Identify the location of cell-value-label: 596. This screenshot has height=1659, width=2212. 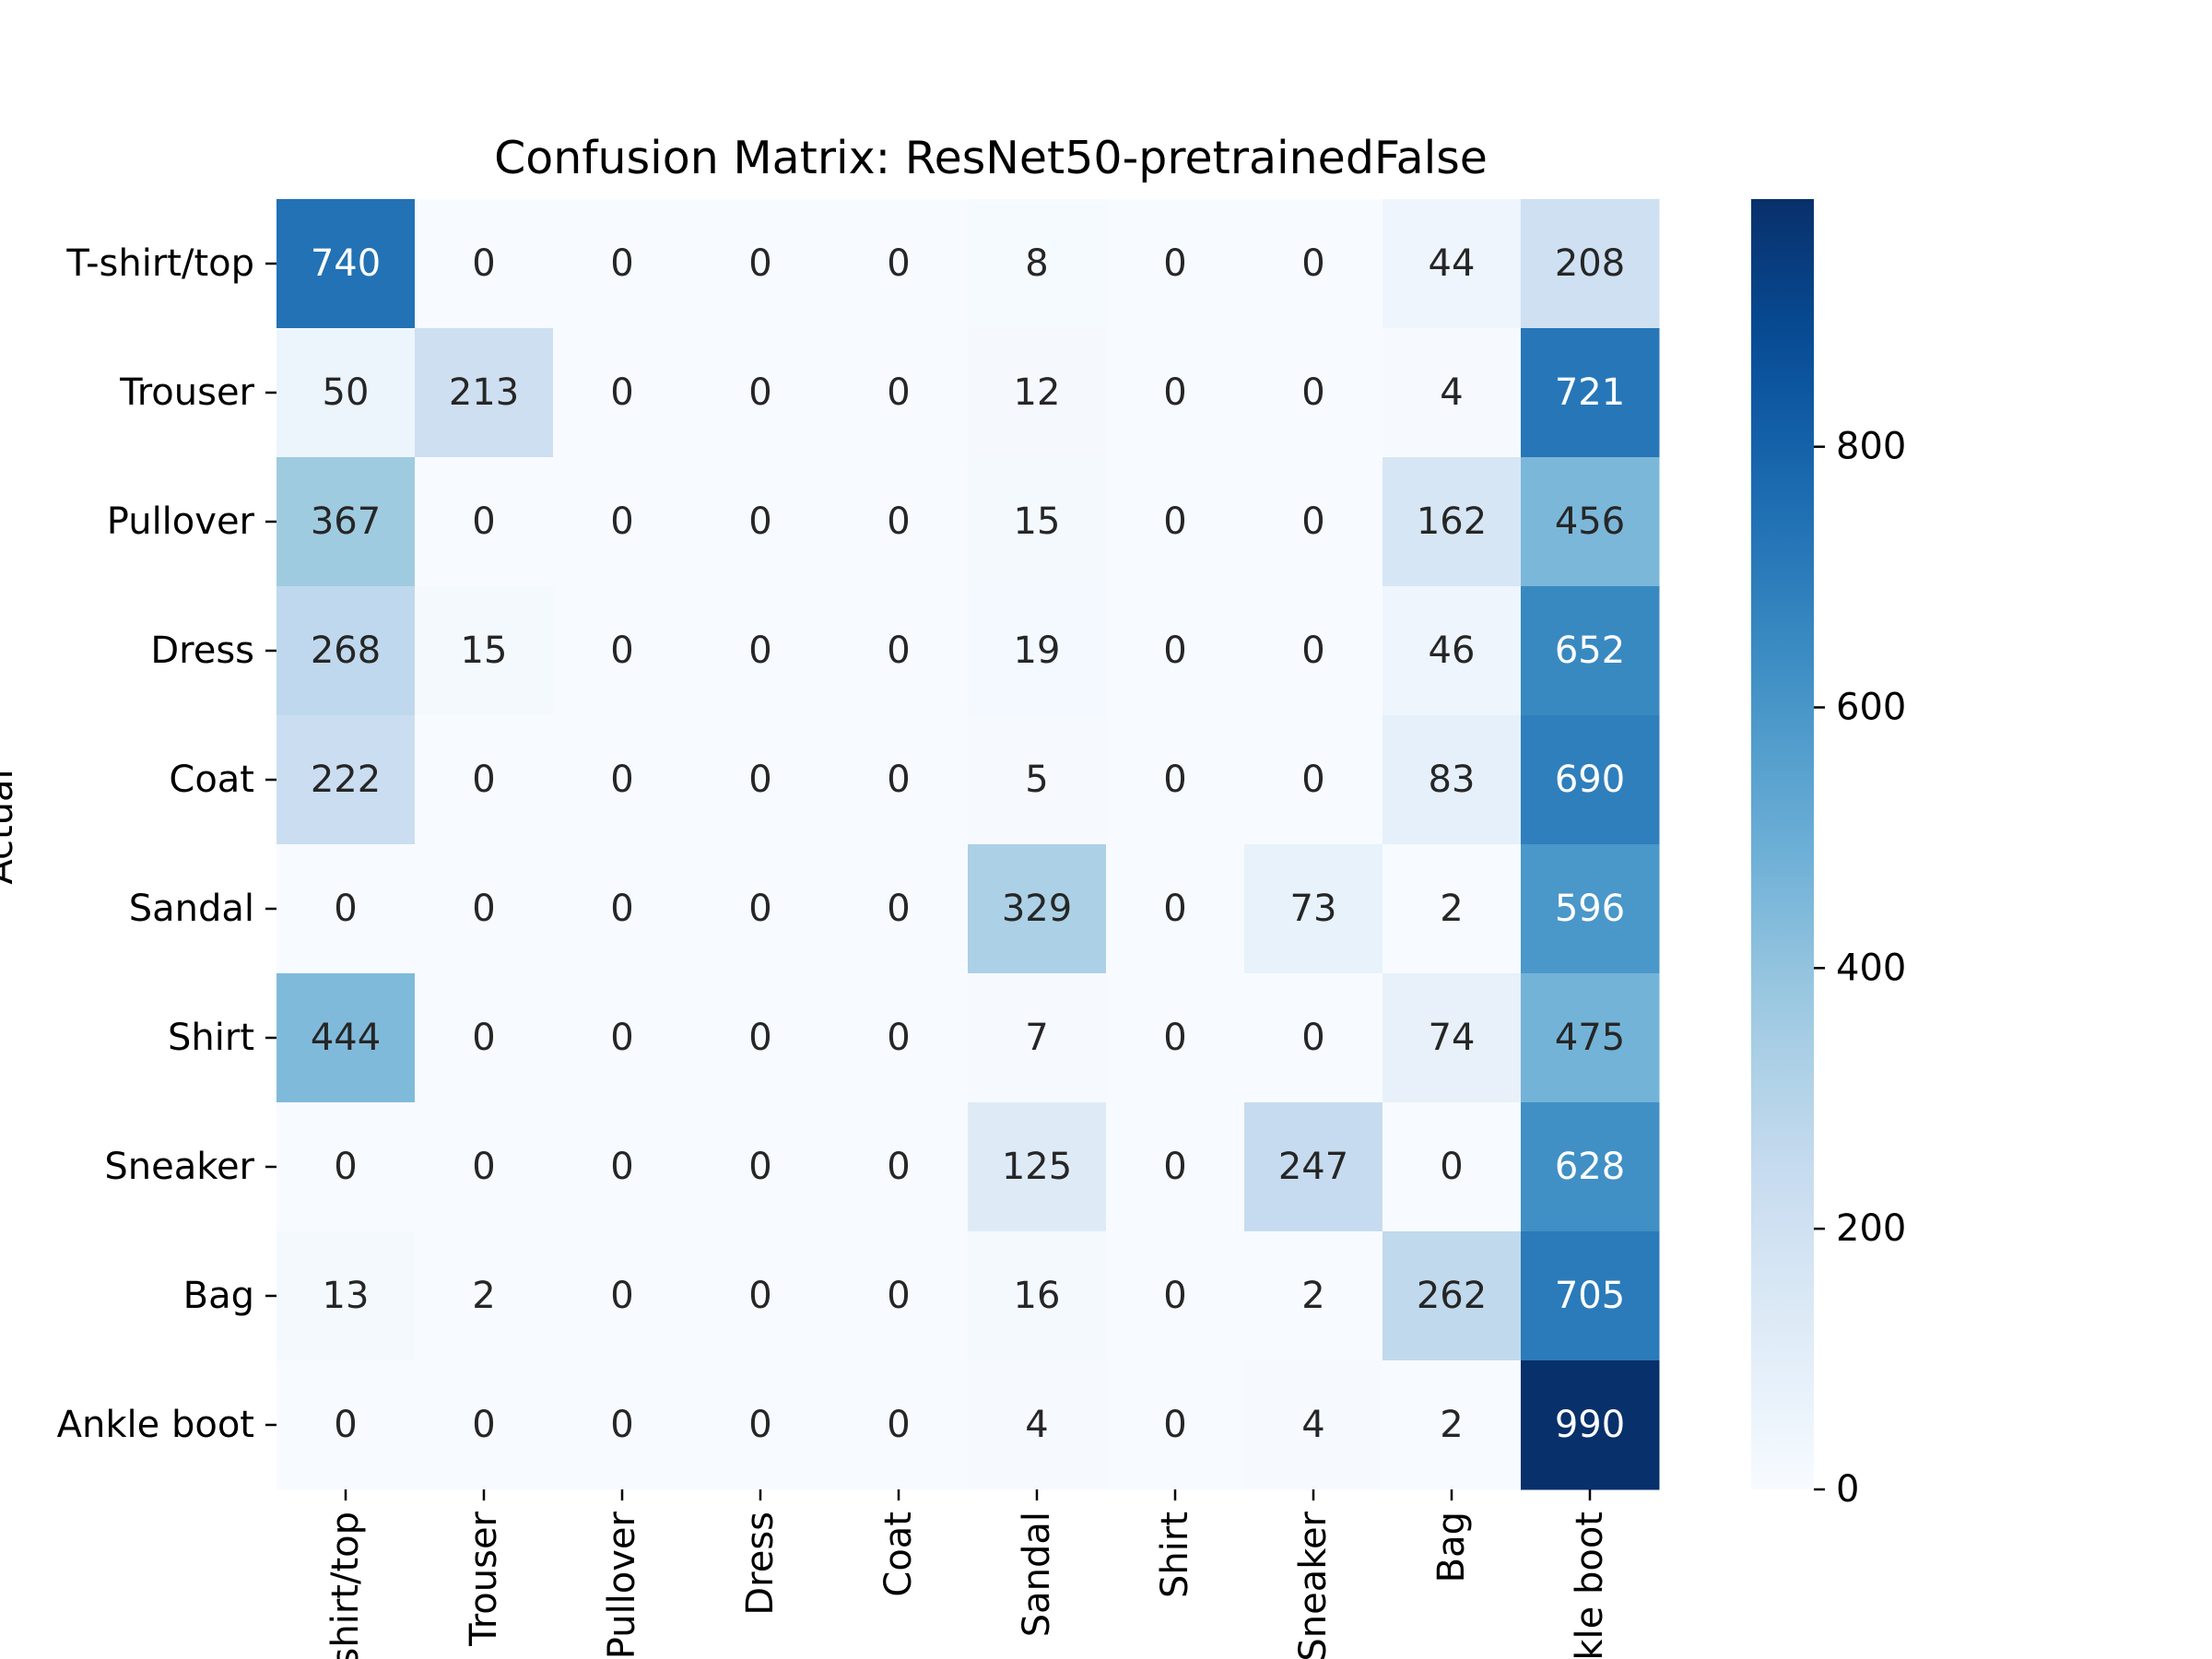
(1590, 909).